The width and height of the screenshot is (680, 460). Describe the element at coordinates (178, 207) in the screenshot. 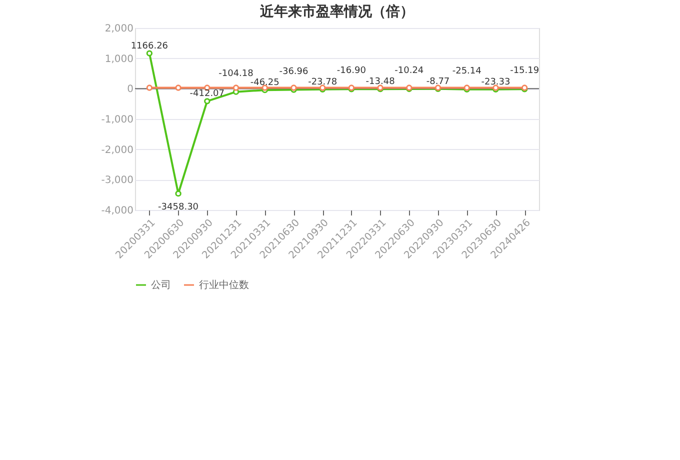

I see `data-label: -3458.30` at that location.